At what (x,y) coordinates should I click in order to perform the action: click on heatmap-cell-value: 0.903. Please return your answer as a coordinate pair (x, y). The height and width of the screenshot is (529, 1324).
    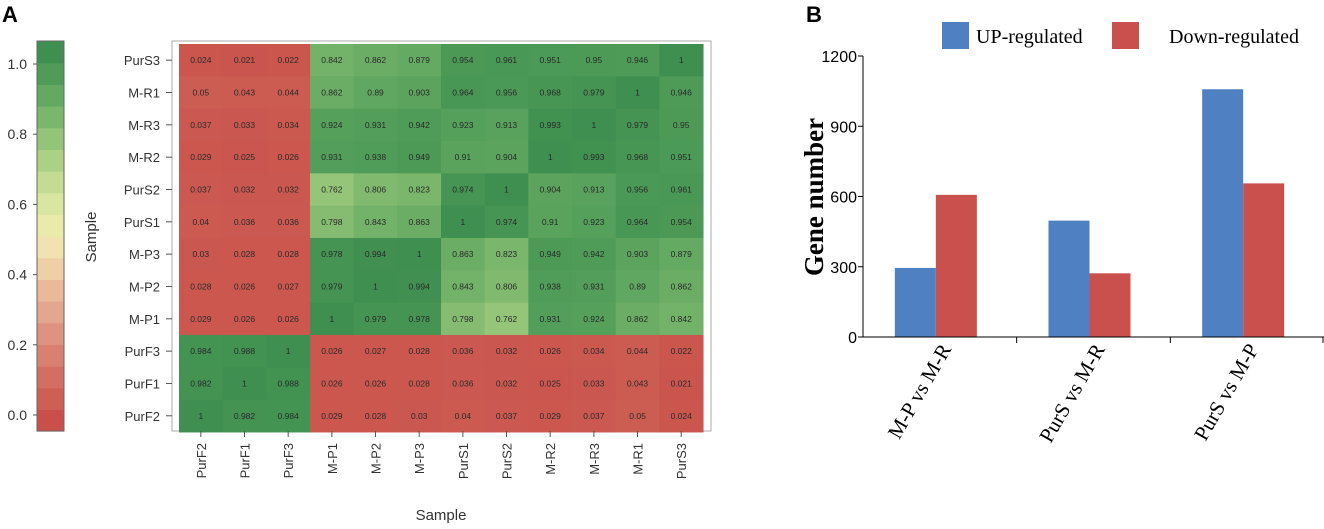
    Looking at the image, I should click on (420, 92).